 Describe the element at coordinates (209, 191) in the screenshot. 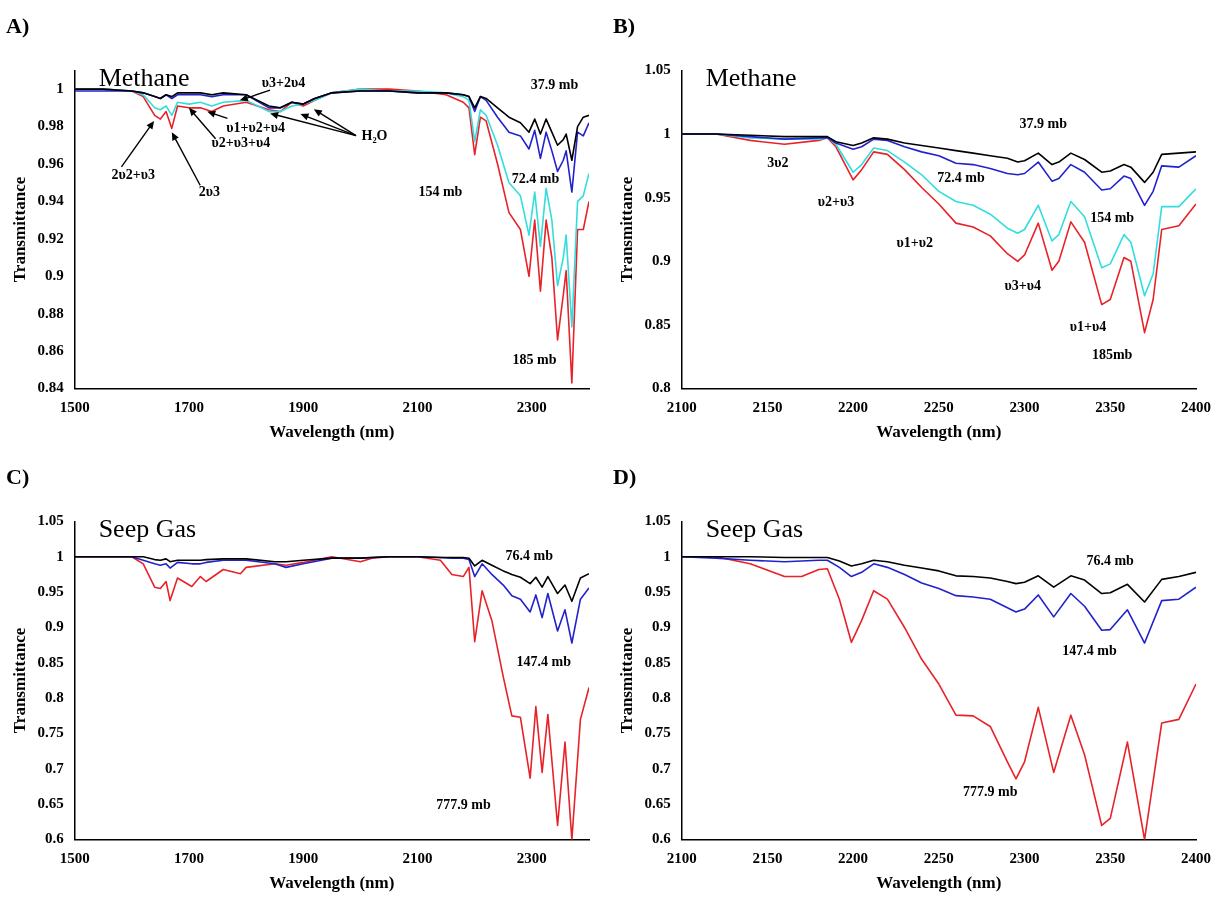

I see `annotation: 2υ3` at that location.